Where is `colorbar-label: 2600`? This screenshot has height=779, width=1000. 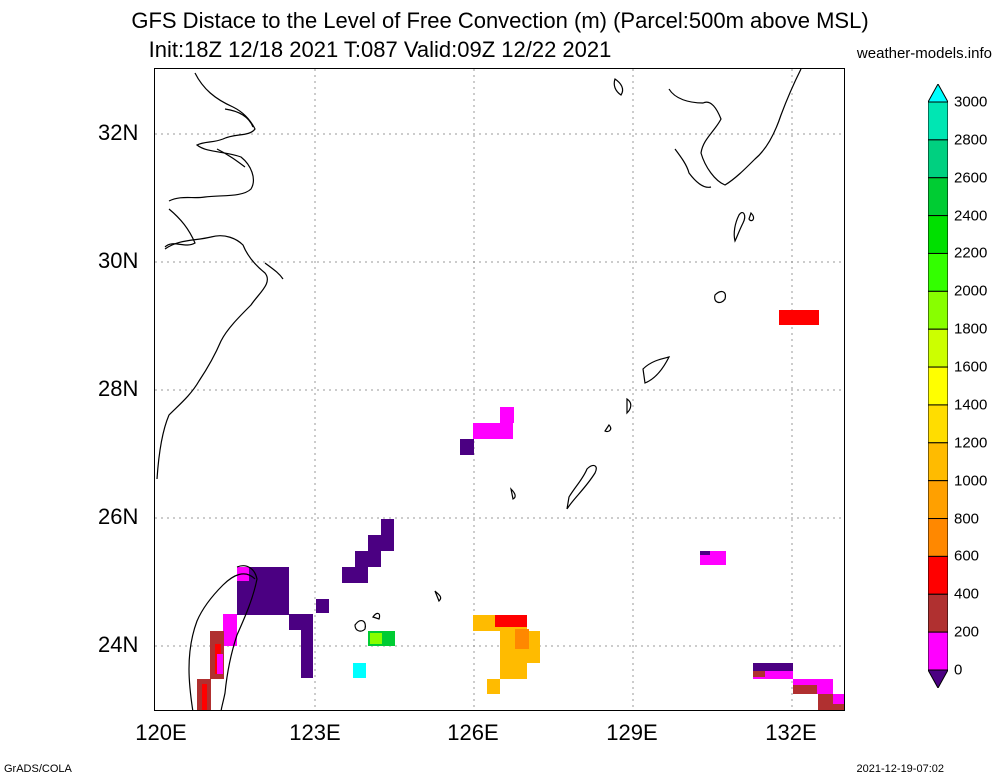 colorbar-label: 2600 is located at coordinates (971, 178).